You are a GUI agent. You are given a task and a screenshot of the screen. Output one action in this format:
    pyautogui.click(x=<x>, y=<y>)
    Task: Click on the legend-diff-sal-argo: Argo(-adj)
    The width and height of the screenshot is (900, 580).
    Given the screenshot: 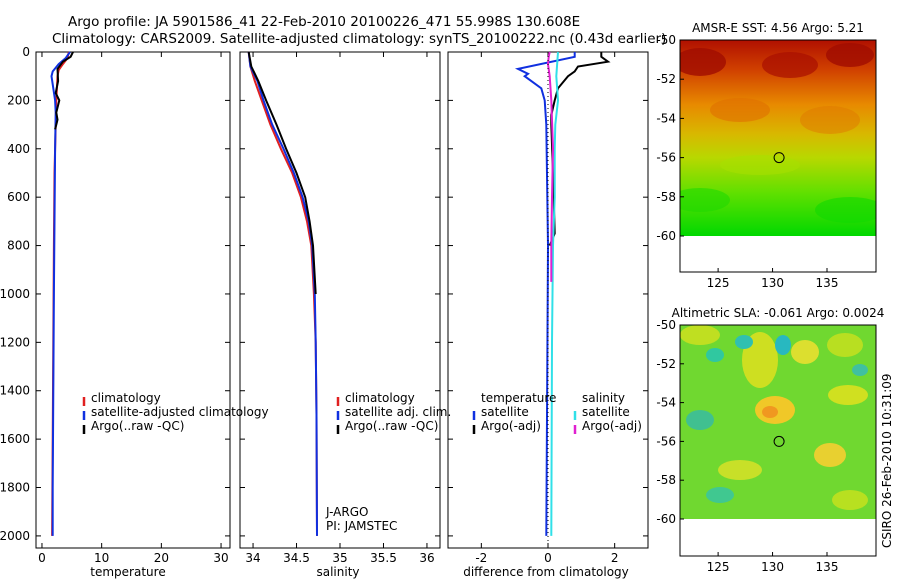 What is the action you would take?
    pyautogui.click(x=612, y=426)
    